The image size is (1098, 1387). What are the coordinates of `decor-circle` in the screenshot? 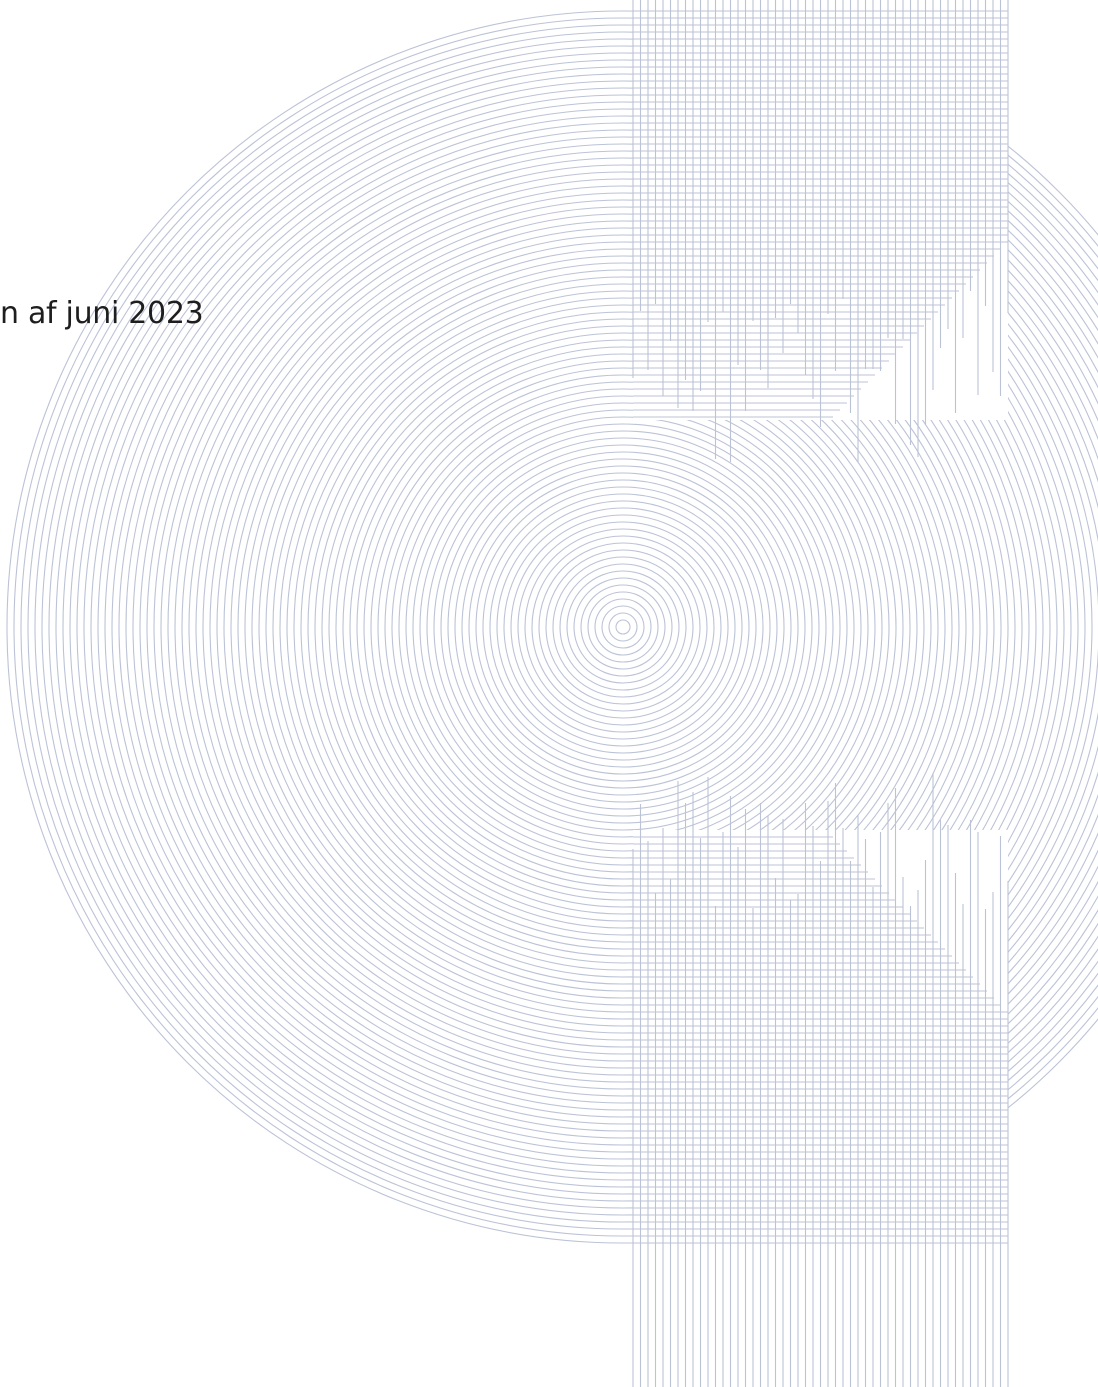 It's located at (623, 627).